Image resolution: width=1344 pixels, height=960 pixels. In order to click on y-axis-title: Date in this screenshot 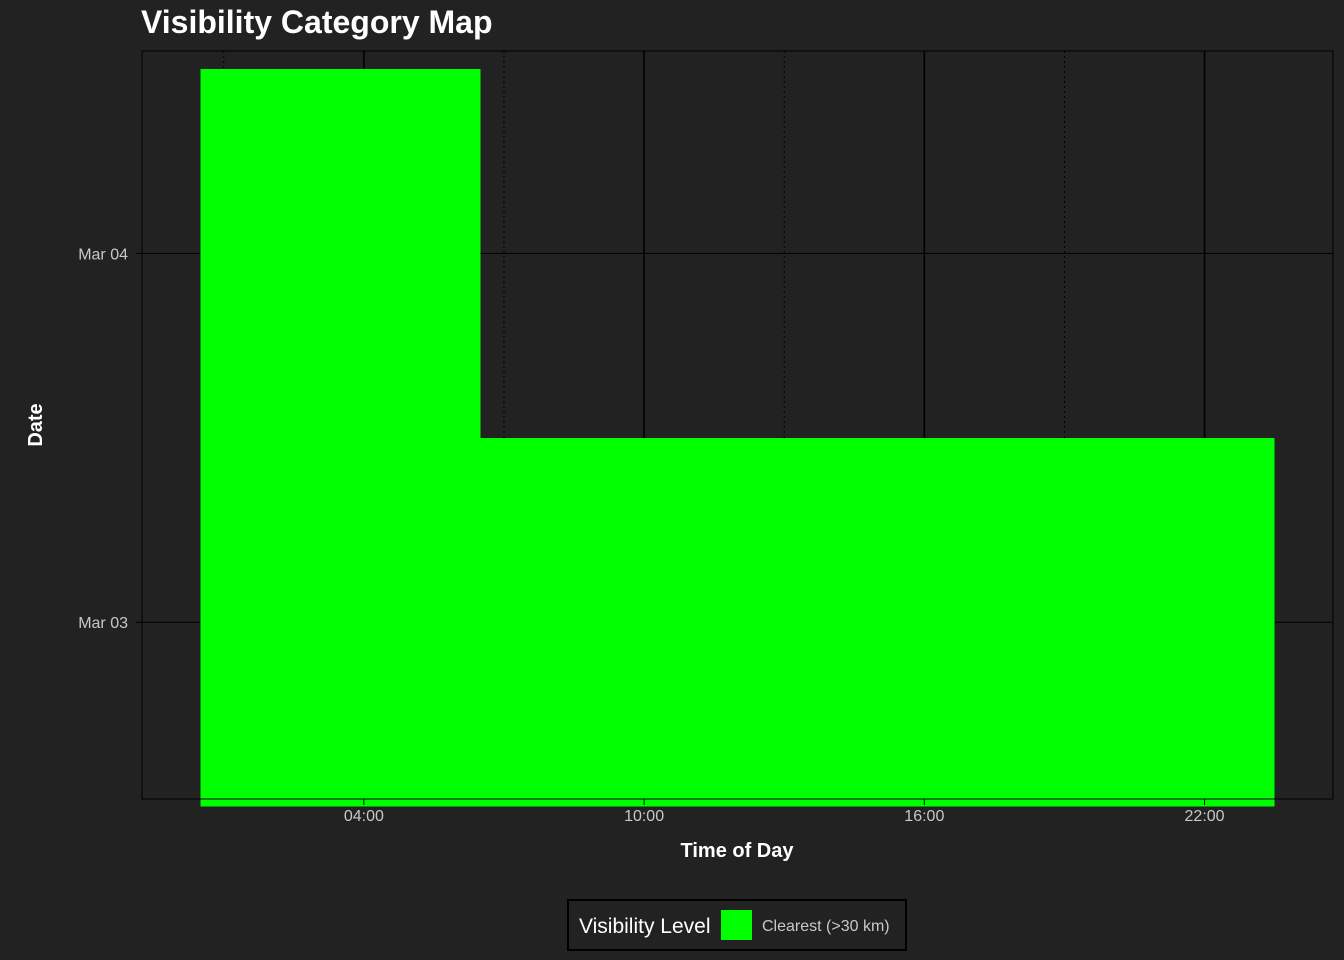, I will do `click(36, 424)`.